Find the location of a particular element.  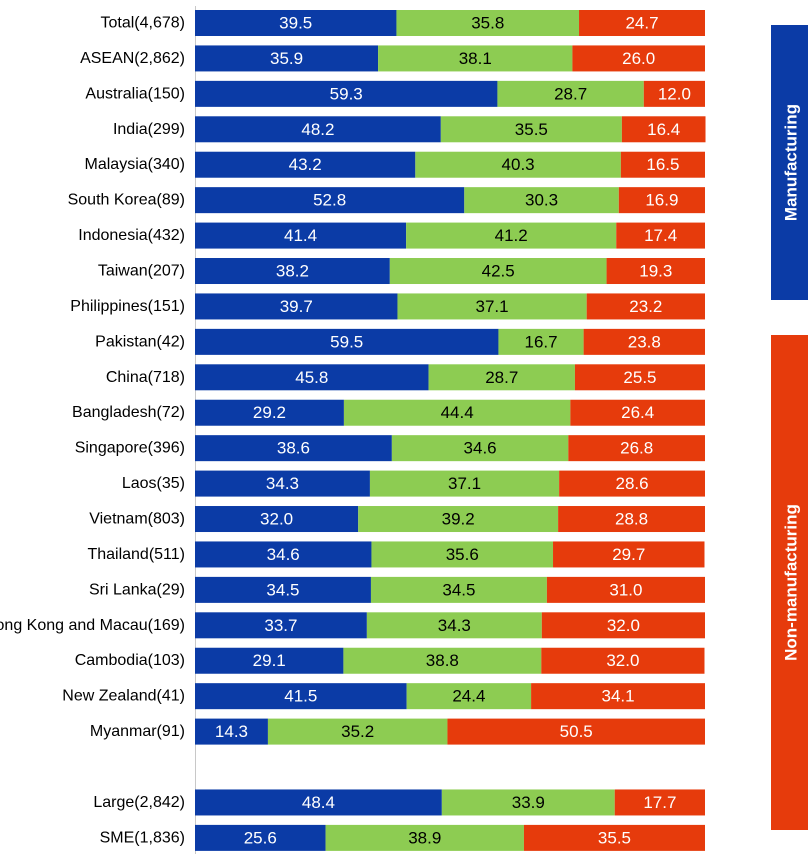

value-label: 29.1 is located at coordinates (269, 660).